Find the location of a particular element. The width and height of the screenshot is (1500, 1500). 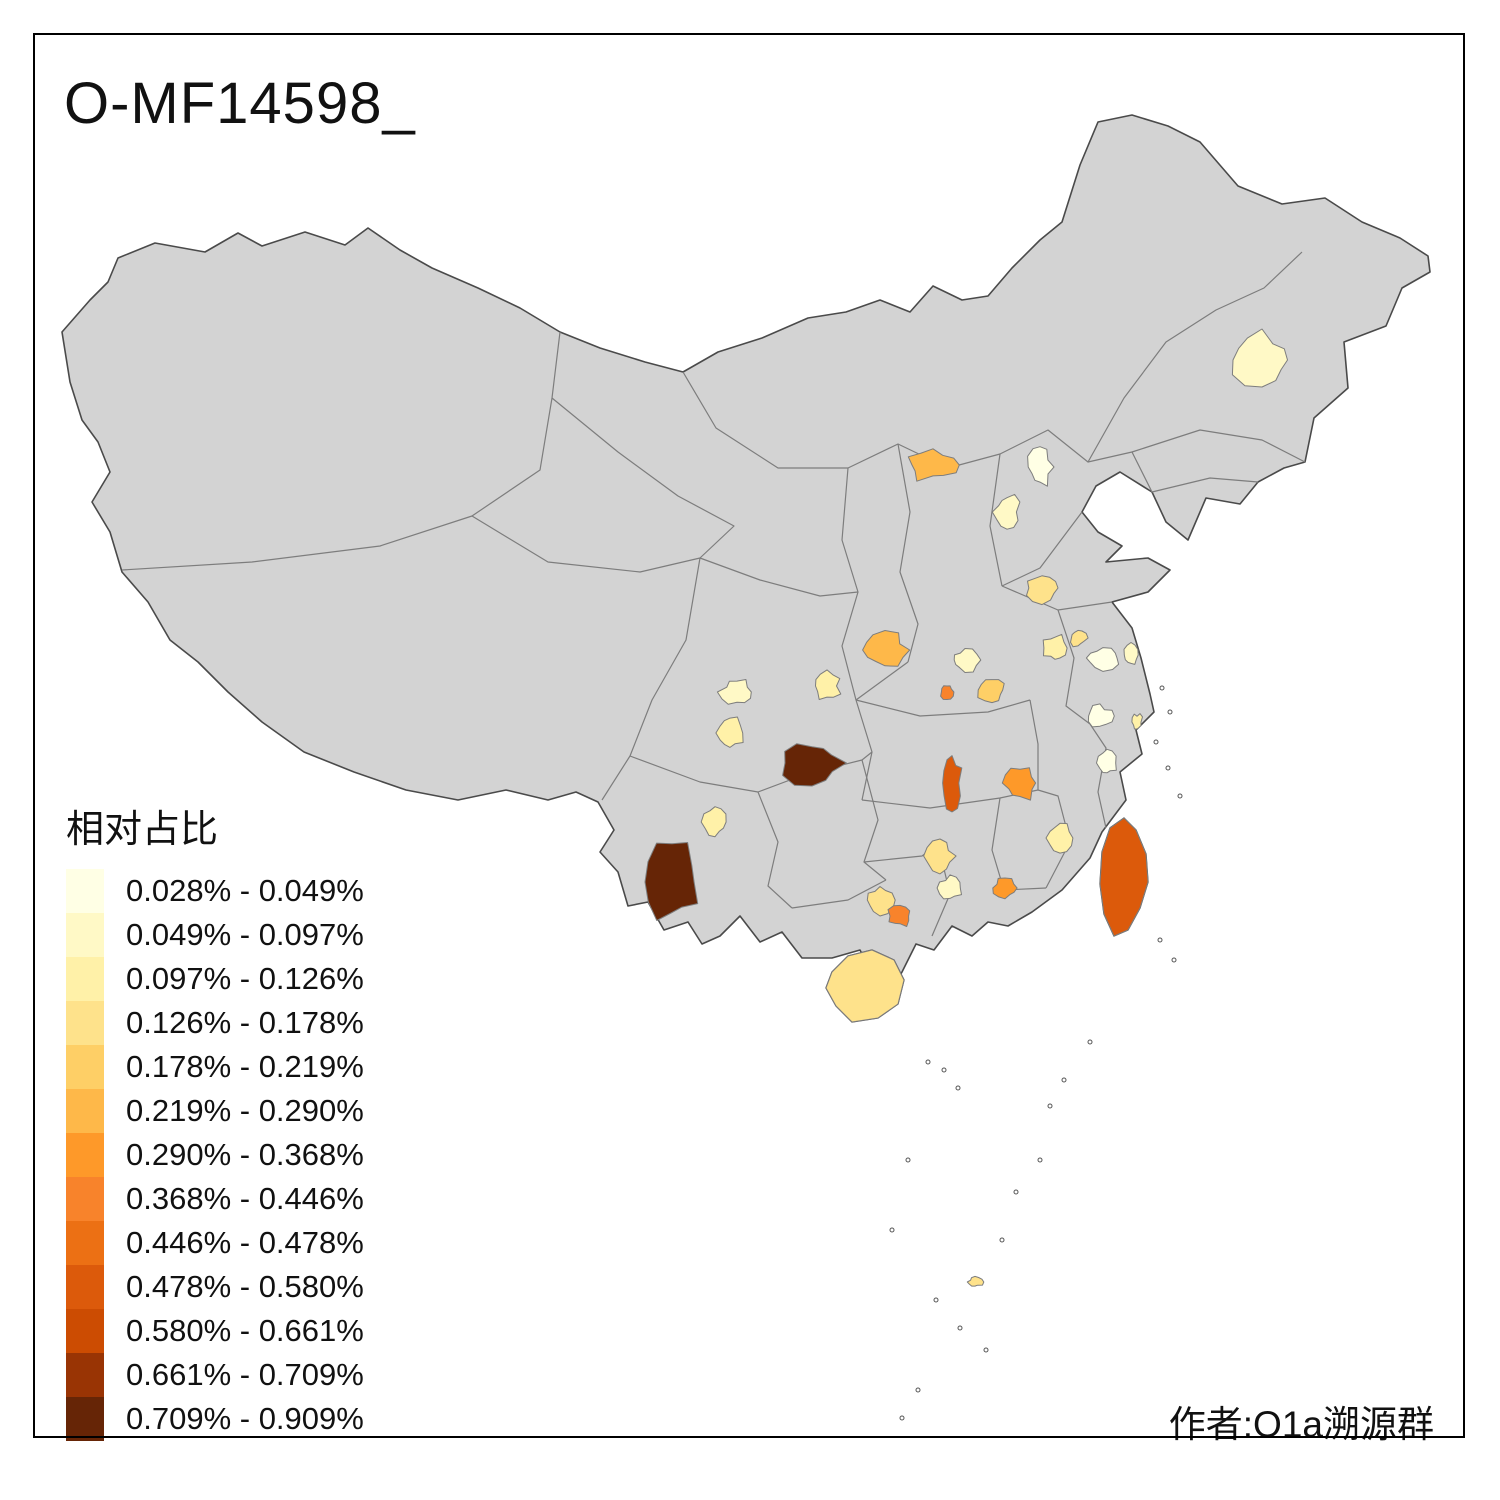

small-islands is located at coordinates (1036, 1053).